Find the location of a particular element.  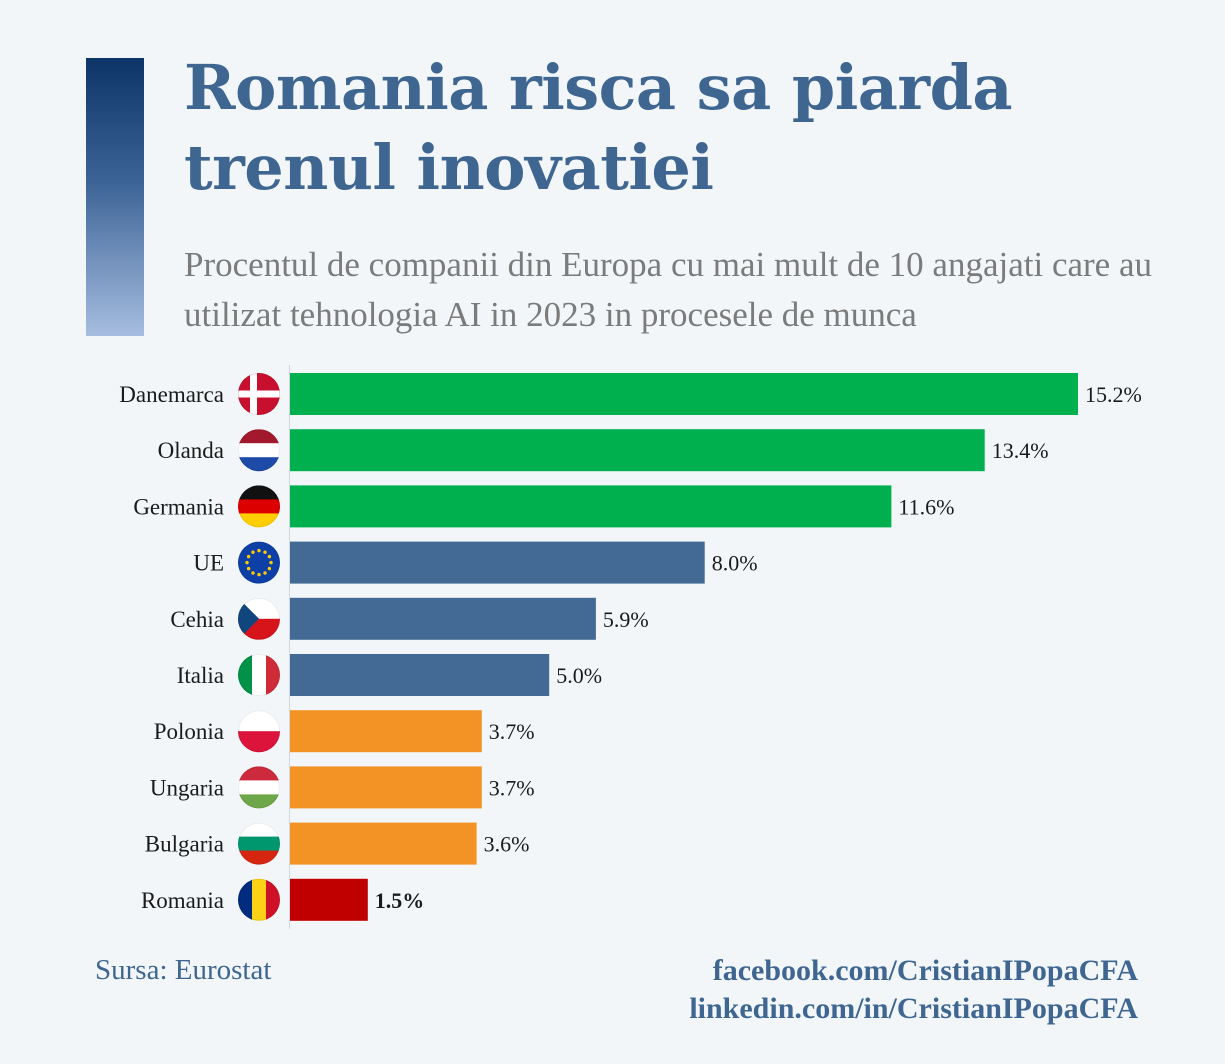

source-note: Sursa: Eurostat is located at coordinates (183, 970).